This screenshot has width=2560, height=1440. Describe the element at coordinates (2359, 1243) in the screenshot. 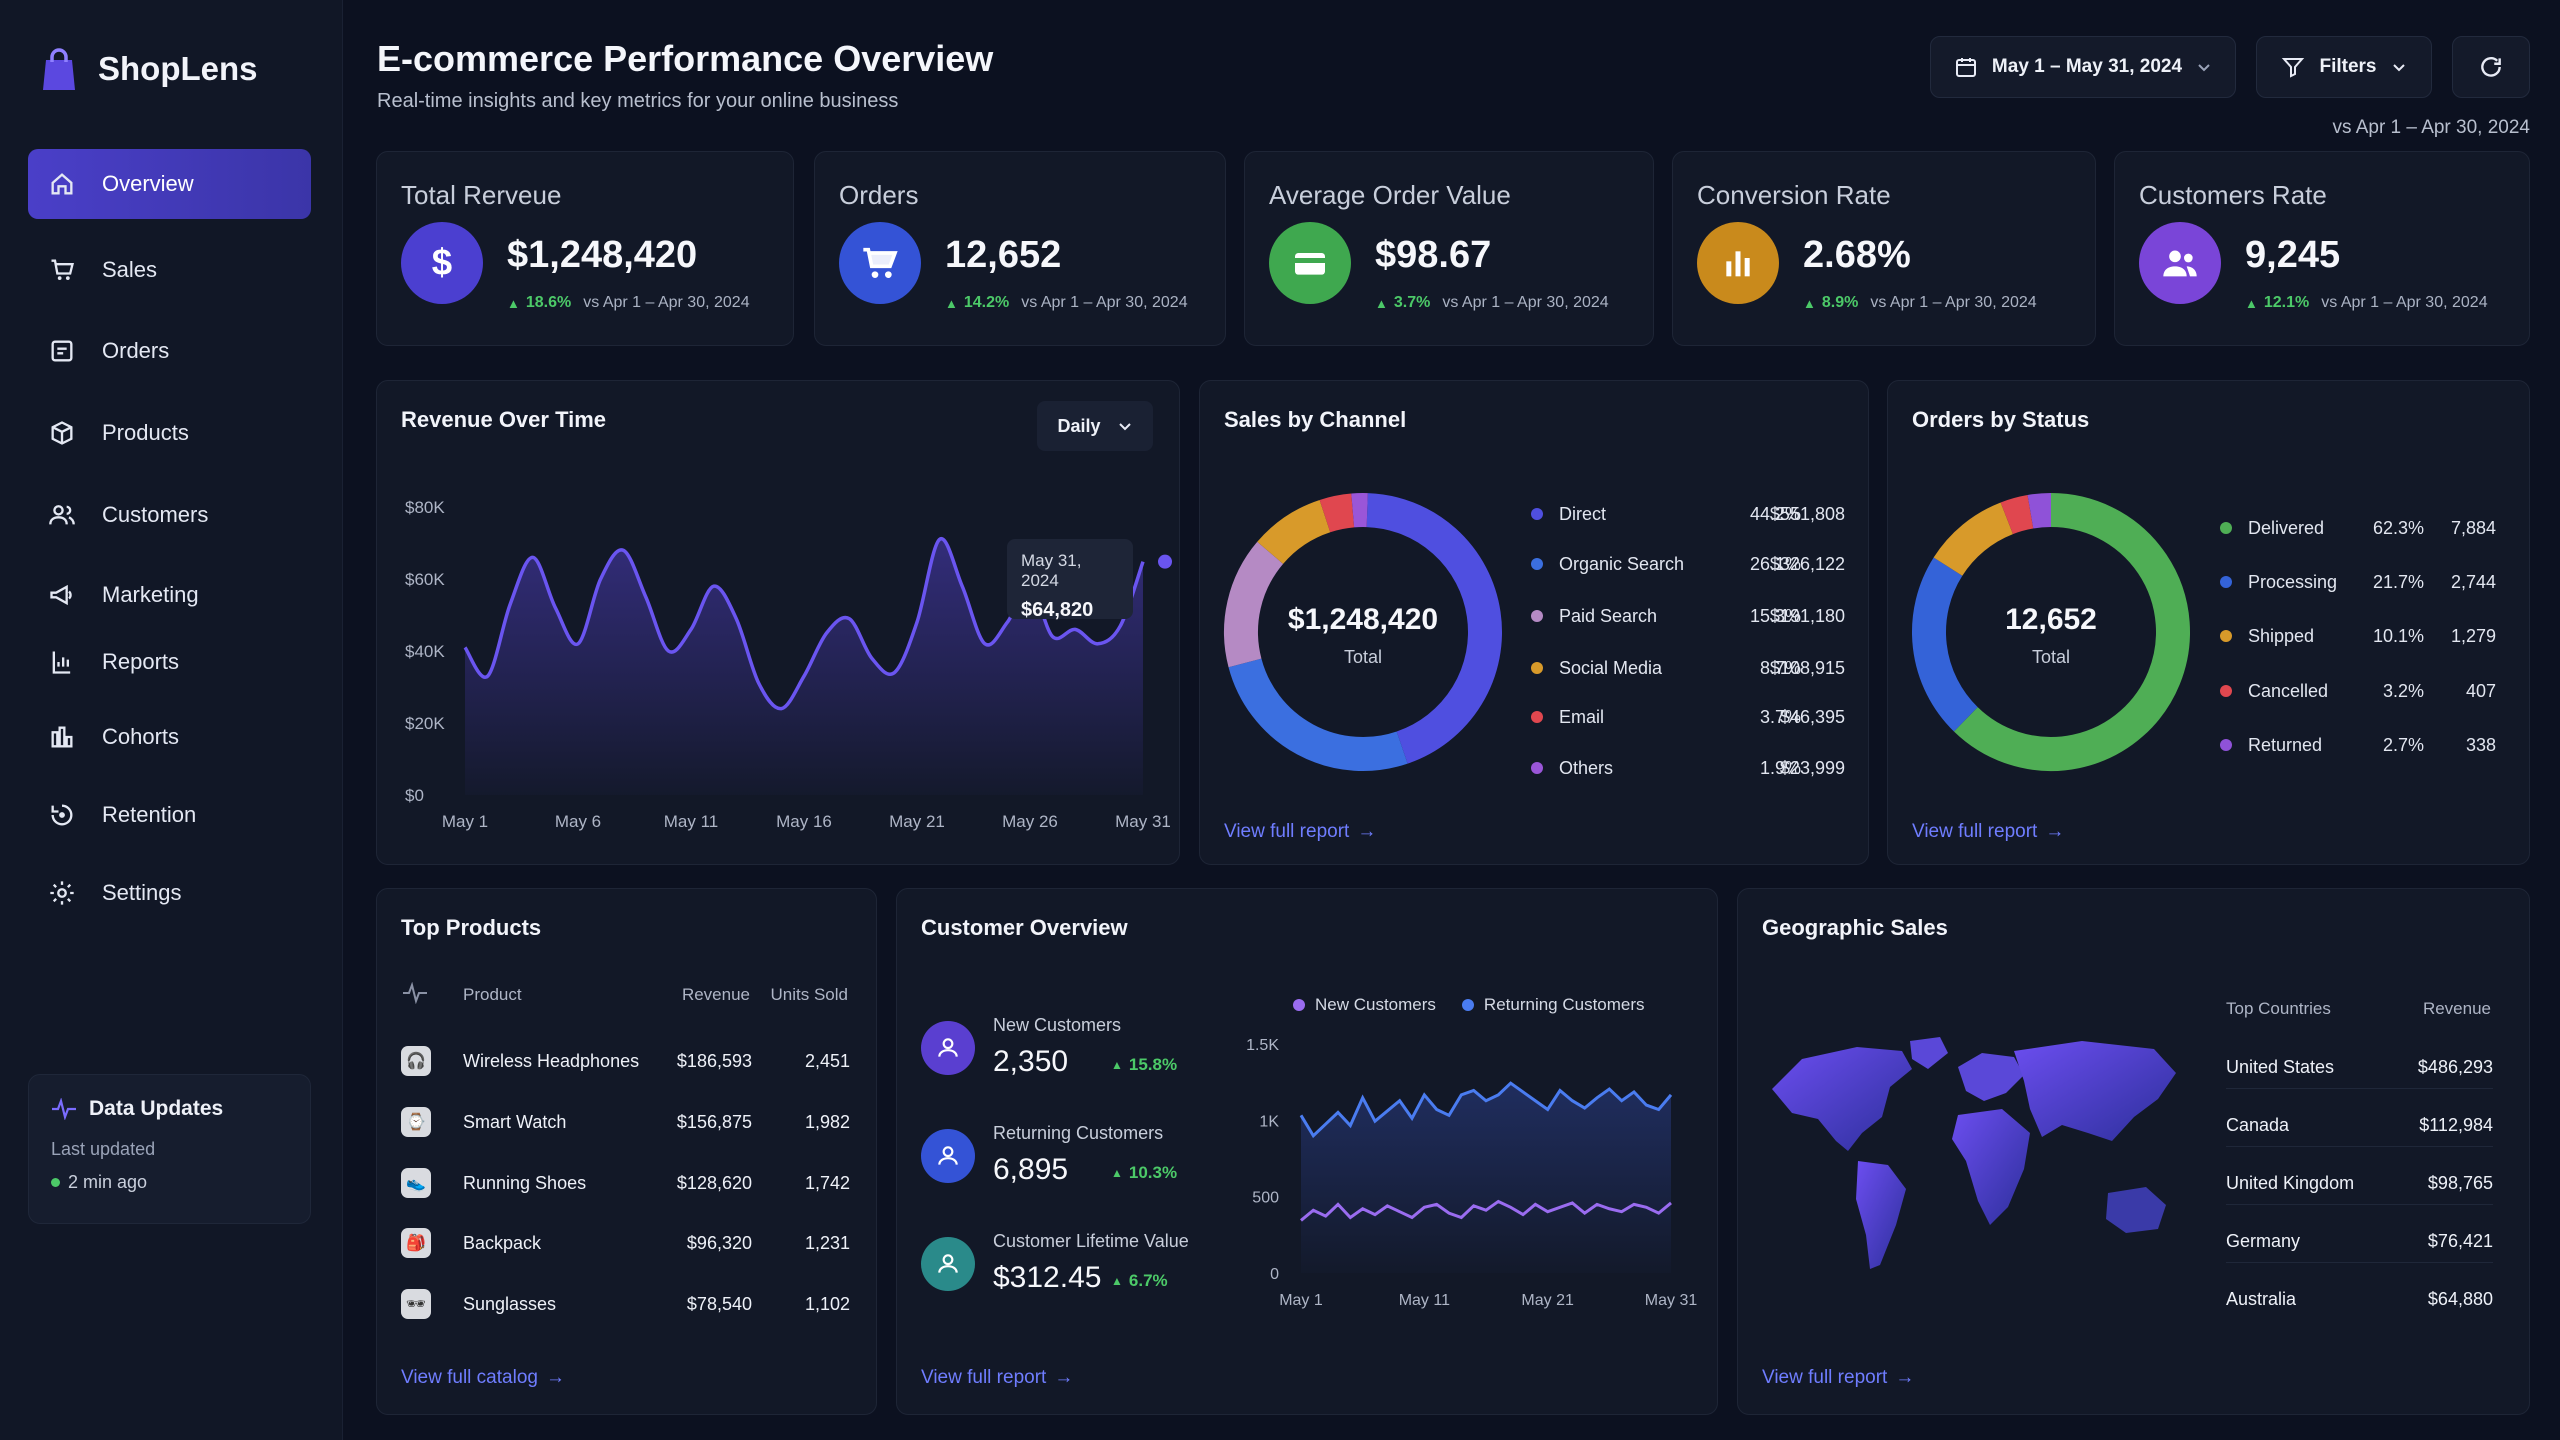

I see `country-row: Germany $76,421` at that location.